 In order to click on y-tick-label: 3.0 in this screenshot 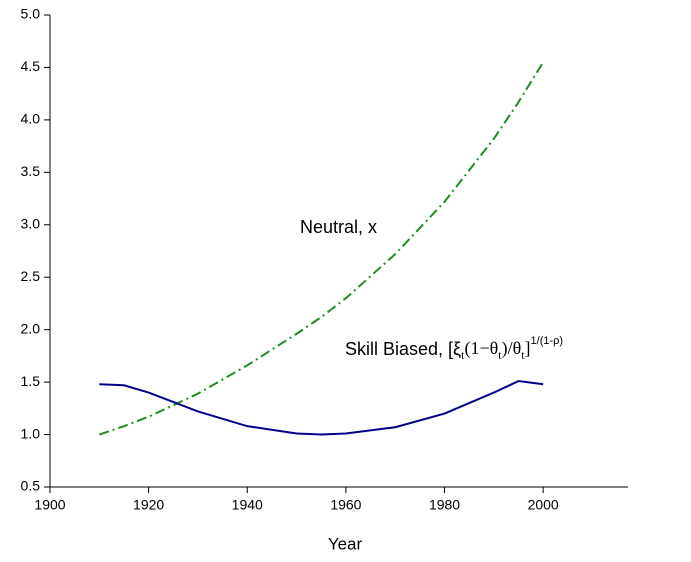, I will do `click(31, 223)`.